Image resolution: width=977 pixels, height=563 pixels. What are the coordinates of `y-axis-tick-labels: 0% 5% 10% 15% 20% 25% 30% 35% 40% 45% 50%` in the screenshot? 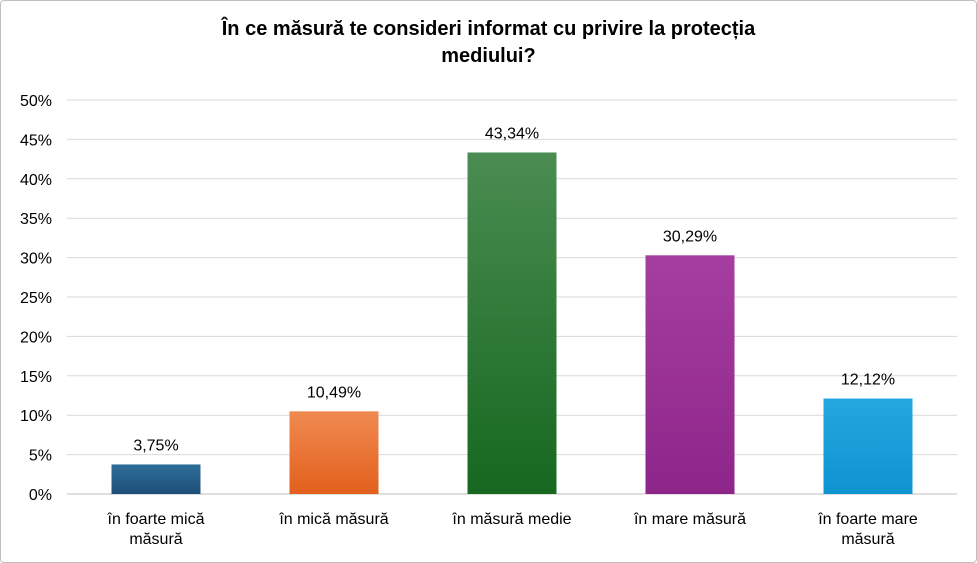 It's located at (36, 298).